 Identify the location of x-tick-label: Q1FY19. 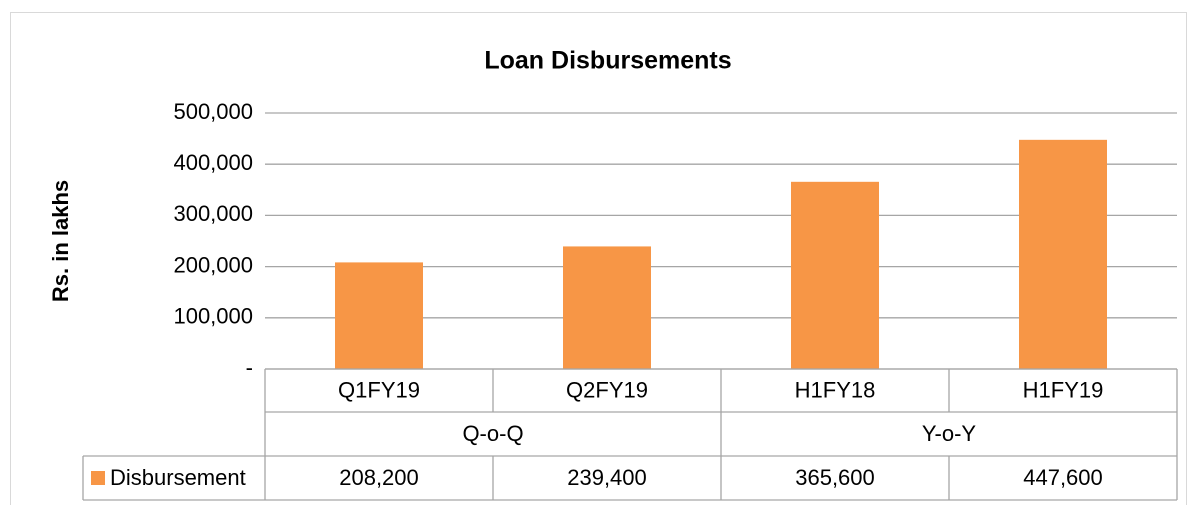
(379, 389).